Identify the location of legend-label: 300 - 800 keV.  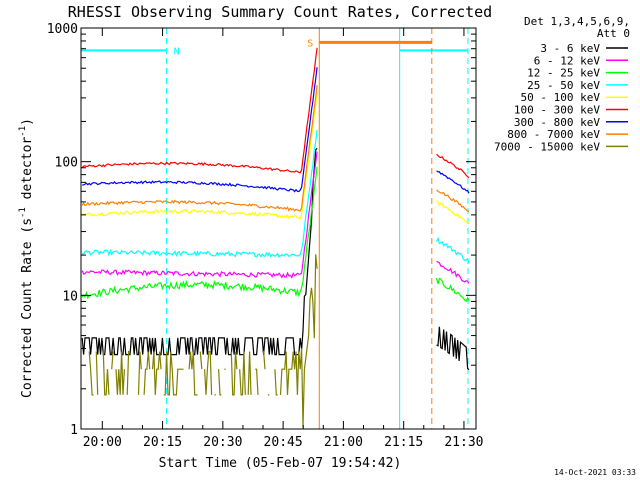
(557, 122).